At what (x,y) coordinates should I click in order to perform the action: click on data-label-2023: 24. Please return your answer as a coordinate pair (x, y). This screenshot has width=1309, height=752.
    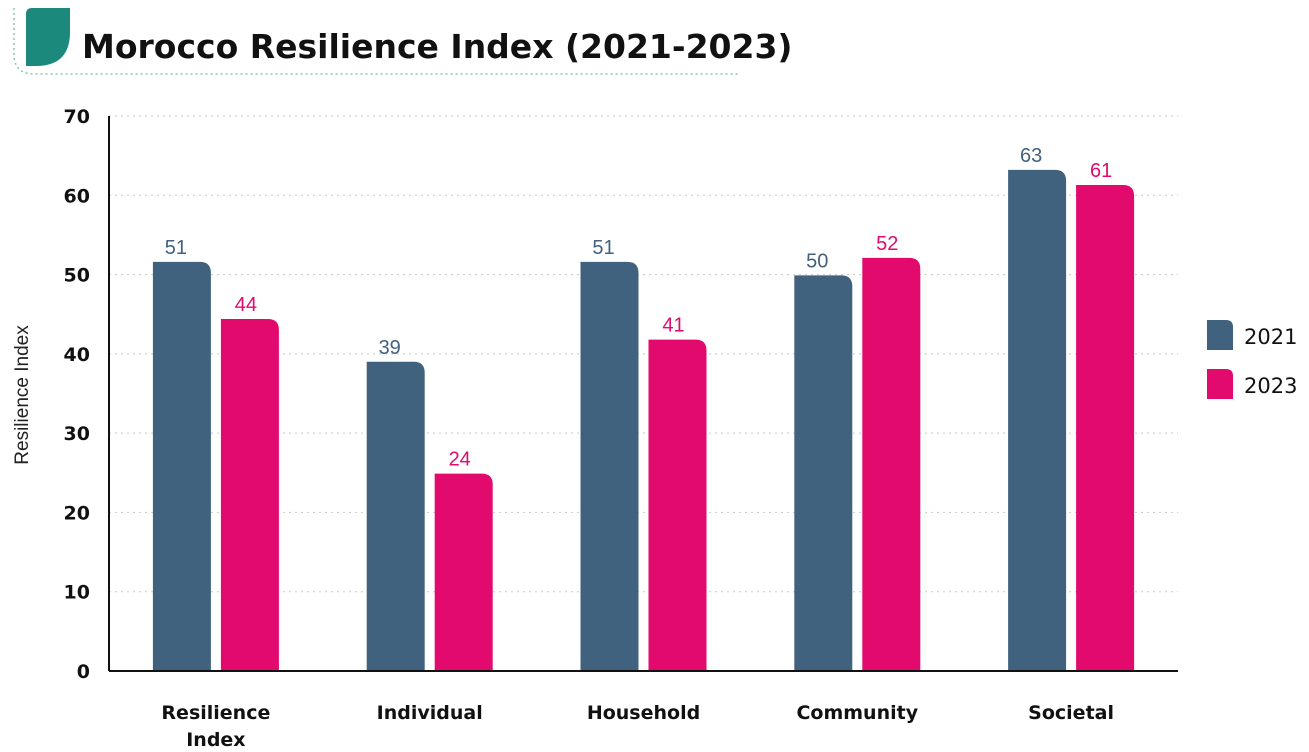
    Looking at the image, I should click on (460, 460).